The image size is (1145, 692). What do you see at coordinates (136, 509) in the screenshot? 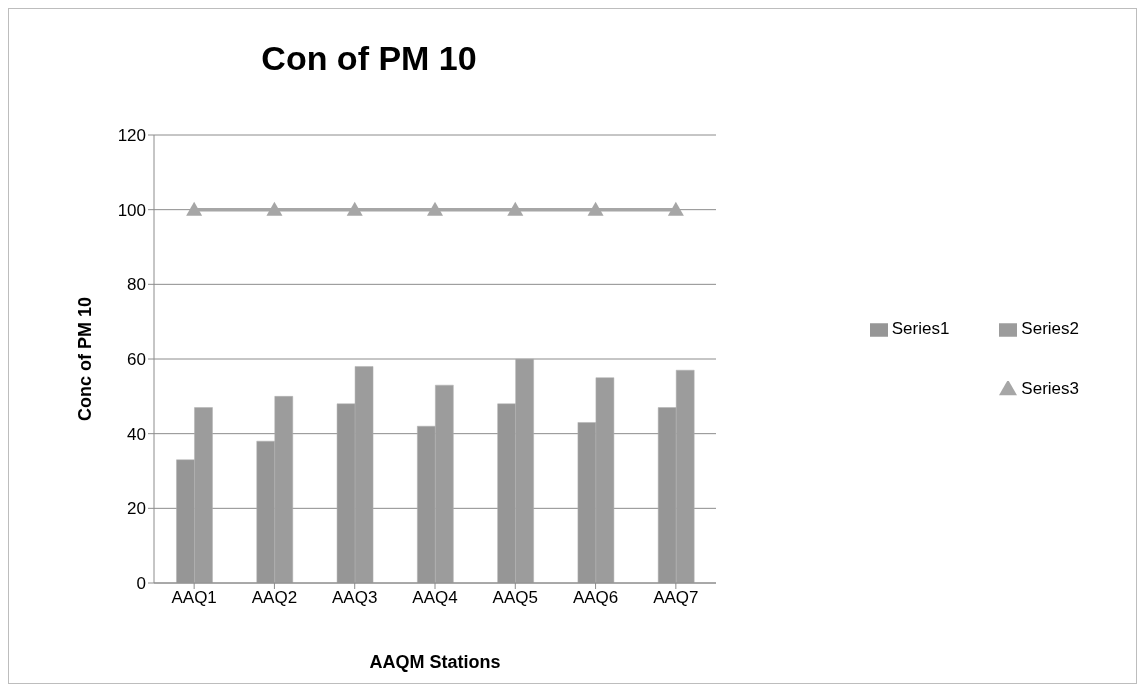
I see `y-tick-label: 20` at bounding box center [136, 509].